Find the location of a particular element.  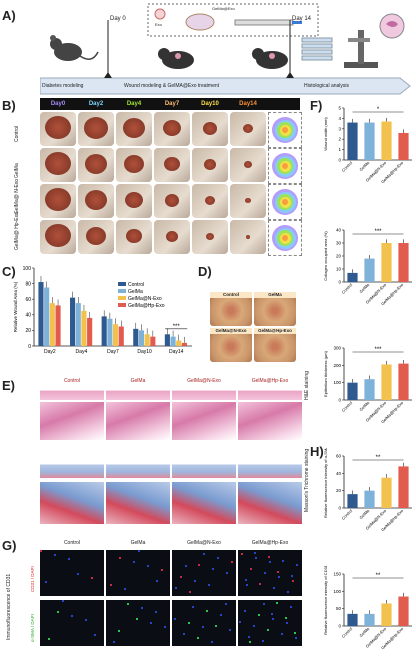

he-zoom is located at coordinates (270, 421).